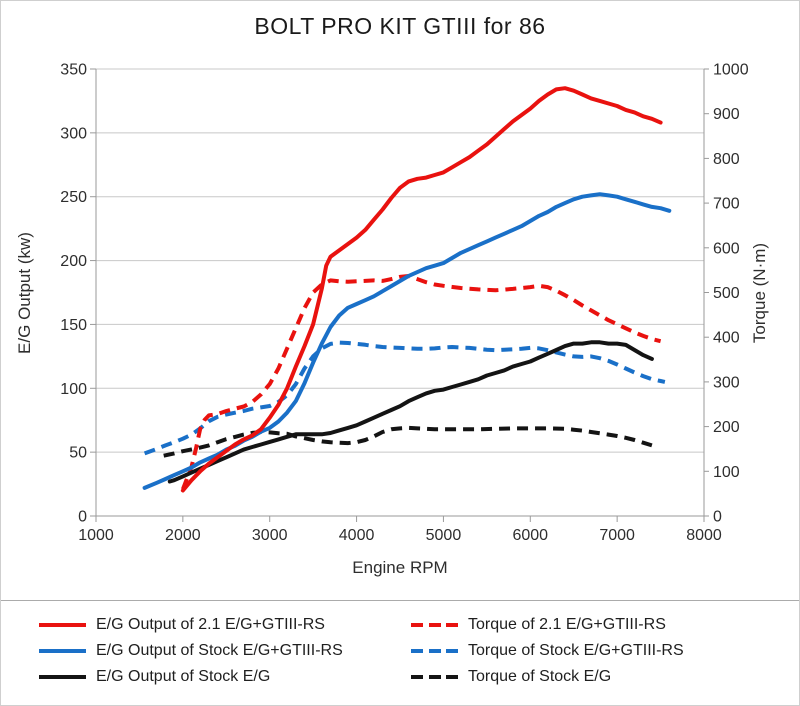  I want to click on x-tick-label: 4000, so click(357, 535).